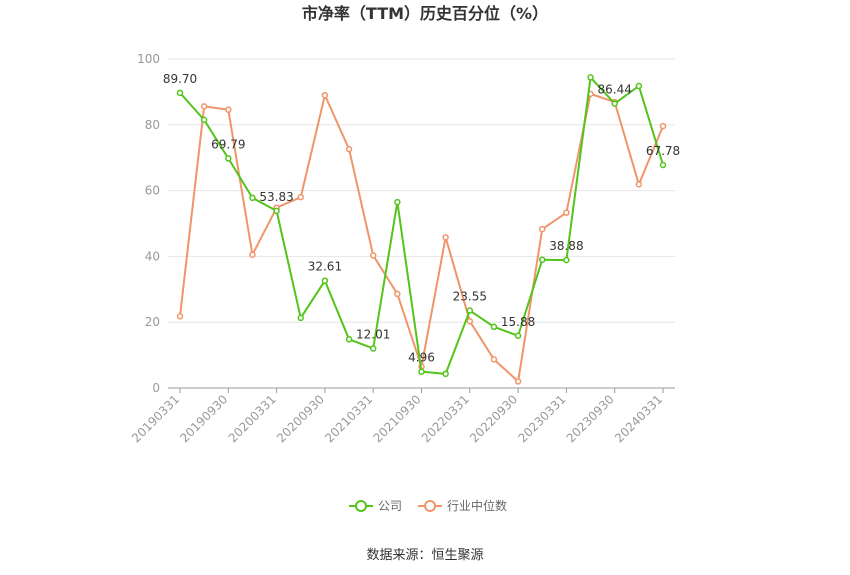 The width and height of the screenshot is (850, 575). What do you see at coordinates (397, 418) in the screenshot?
I see `x-tick-label: 20210930` at bounding box center [397, 418].